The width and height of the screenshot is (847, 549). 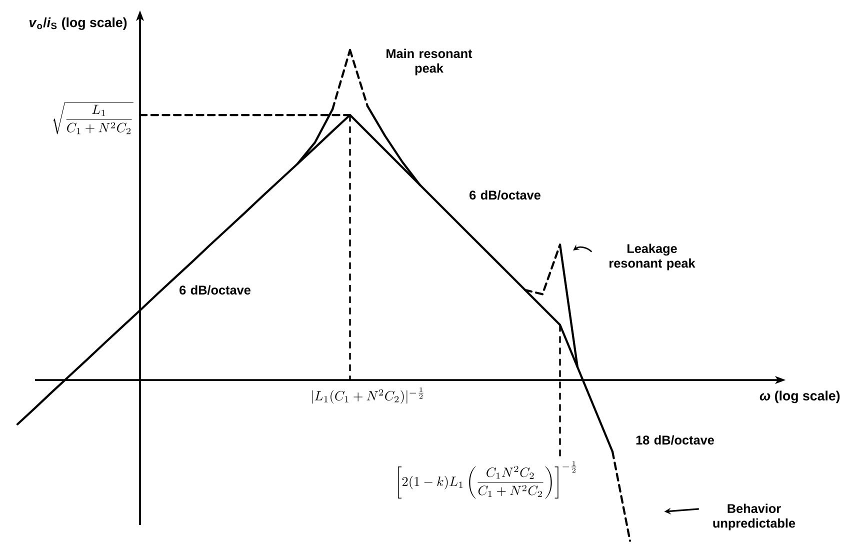 I want to click on text: Behavior unpredictable, so click(x=754, y=517).